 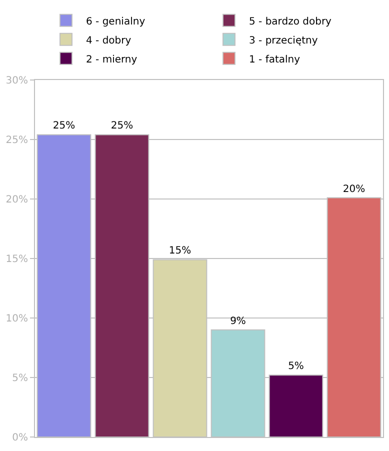 What do you see at coordinates (109, 40) in the screenshot?
I see `legend-label: 4 - dobry` at bounding box center [109, 40].